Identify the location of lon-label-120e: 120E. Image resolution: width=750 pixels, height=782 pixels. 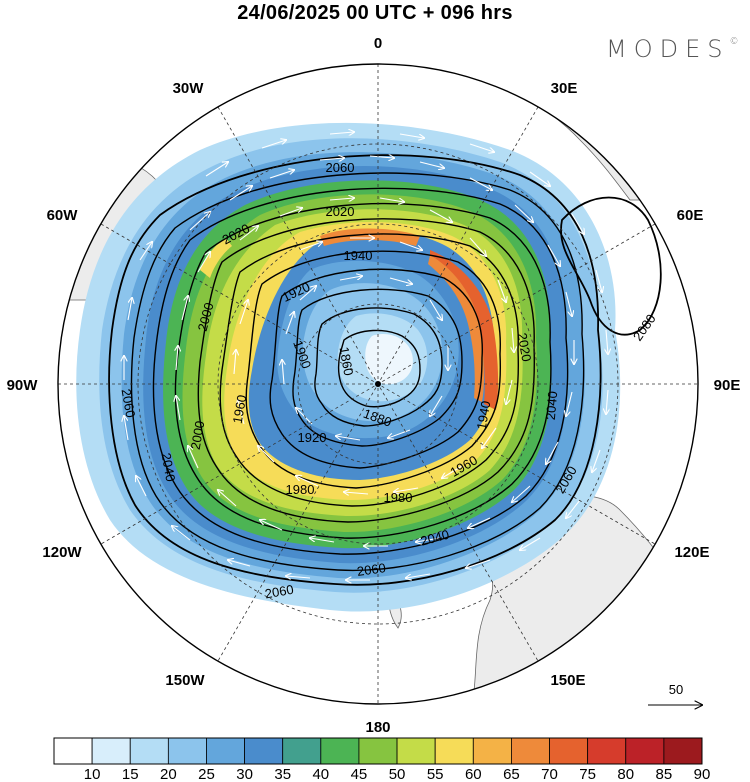
(691, 552).